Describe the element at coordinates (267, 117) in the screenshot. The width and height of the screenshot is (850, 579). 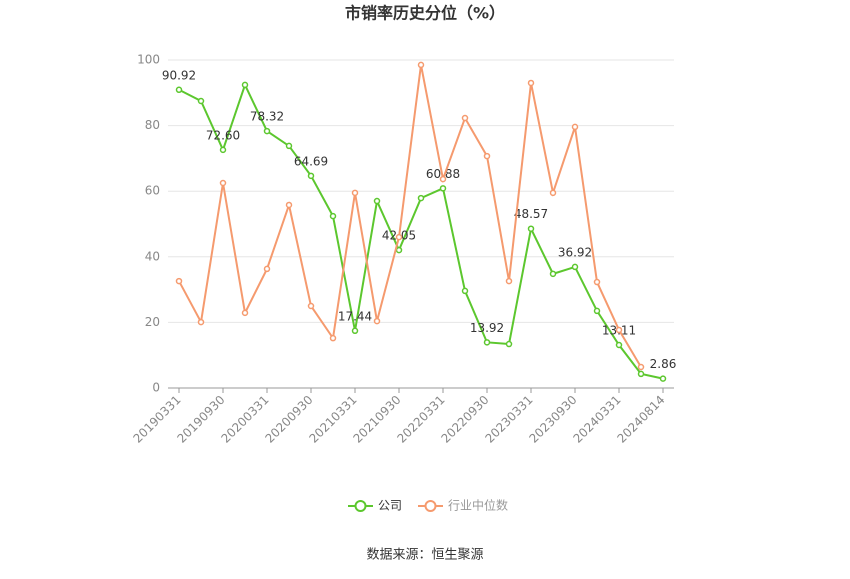
I see `data-label: 78.32` at that location.